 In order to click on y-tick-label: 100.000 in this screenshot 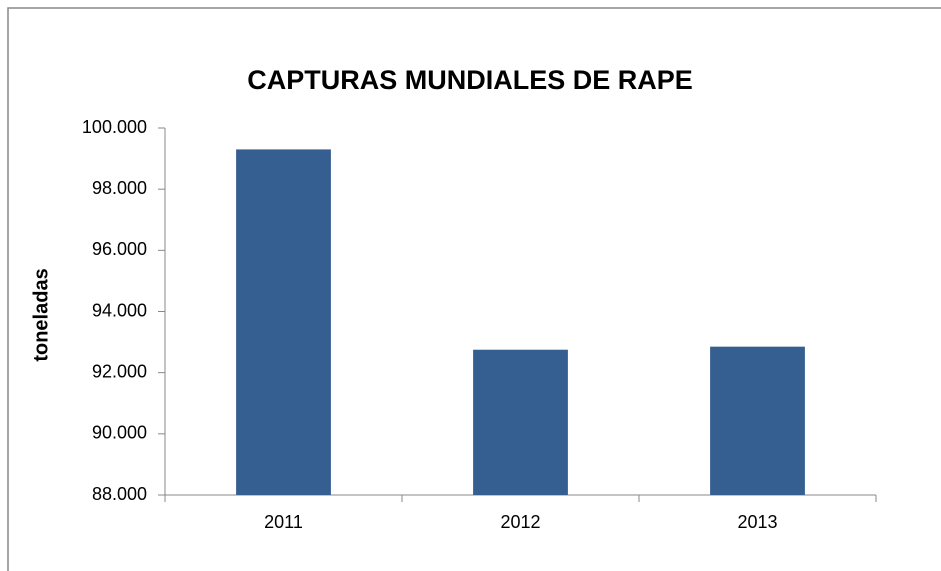, I will do `click(114, 127)`.